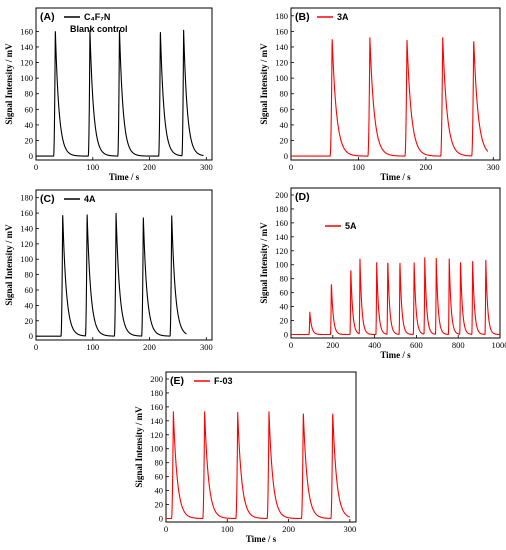 The width and height of the screenshot is (506, 550). What do you see at coordinates (351, 226) in the screenshot?
I see `legend-label: 5A` at bounding box center [351, 226].